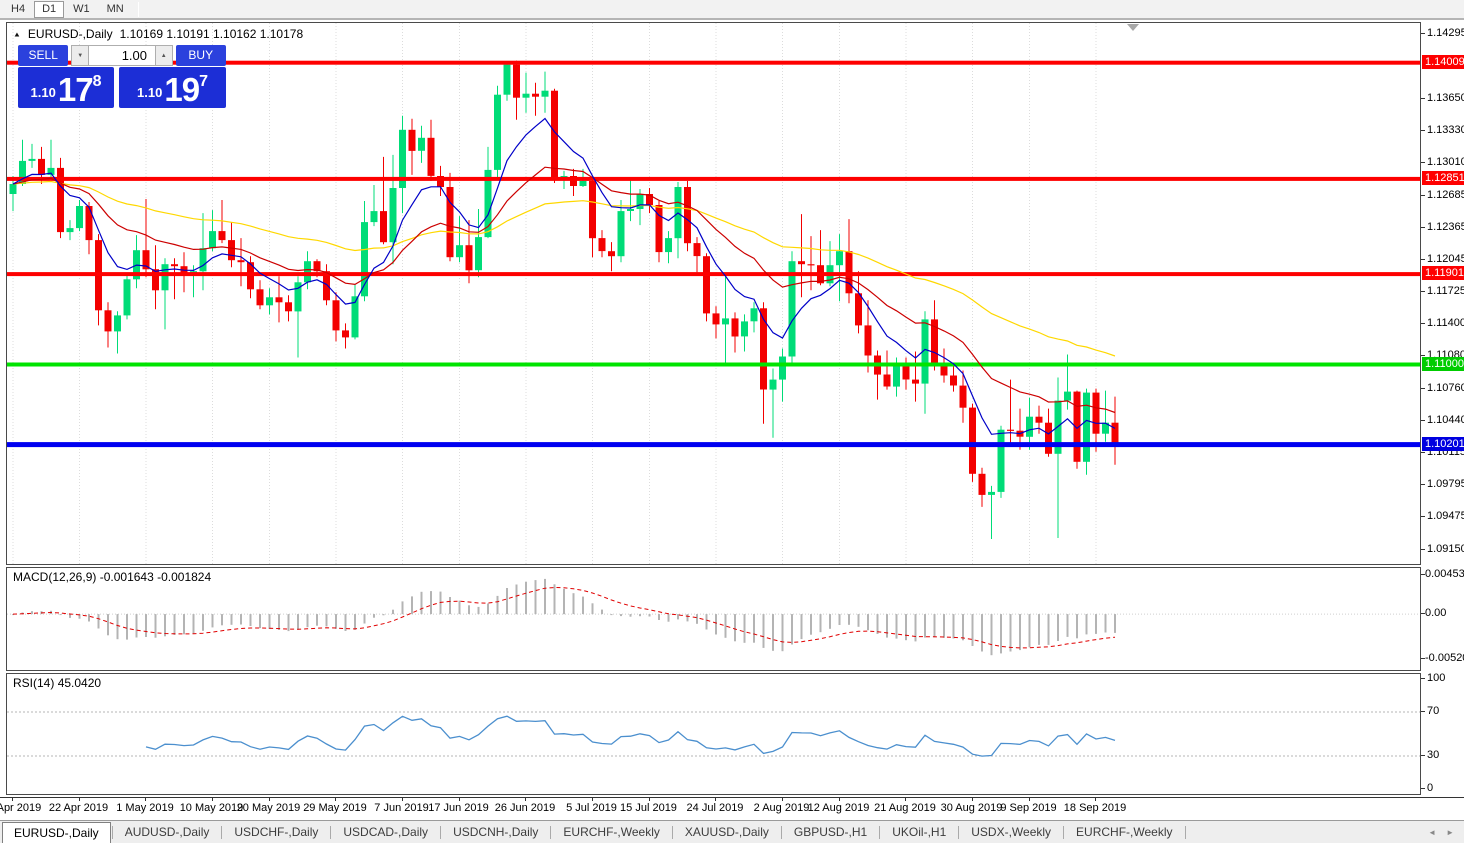  What do you see at coordinates (335, 808) in the screenshot?
I see `date-label: 29 May 2019` at bounding box center [335, 808].